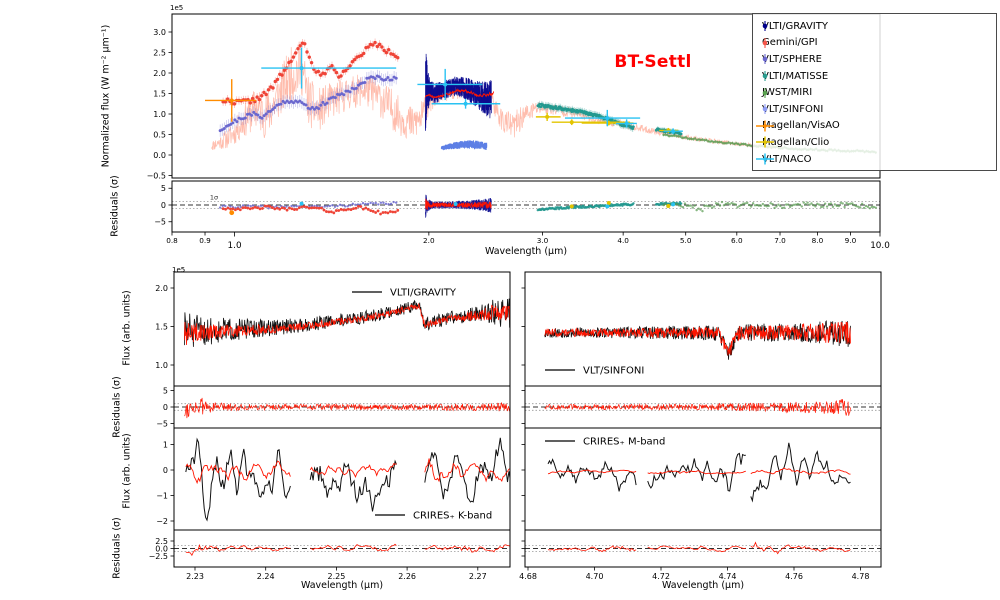 The image size is (1000, 600). Describe the element at coordinates (765, 26) in the screenshot. I see `vlti-gravity-marker-icon` at that location.